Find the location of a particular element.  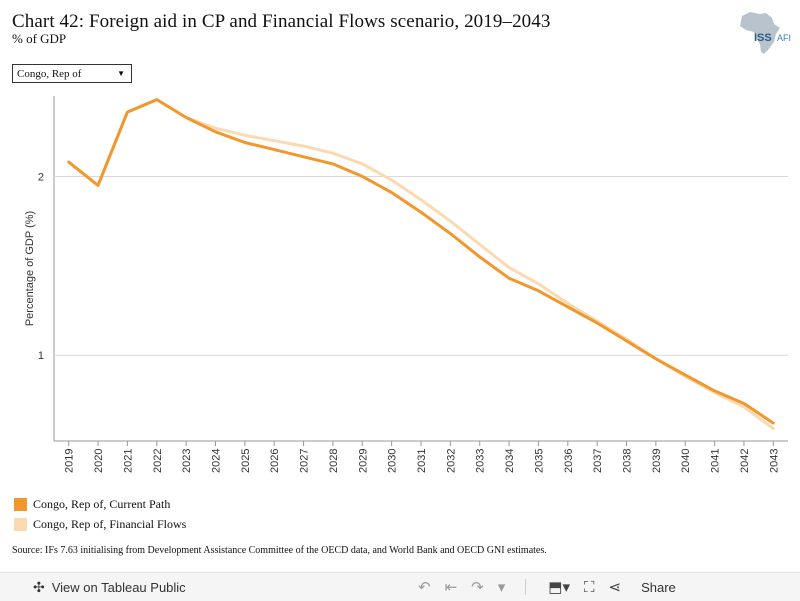

legend-swatch-current-path is located at coordinates (20, 504).